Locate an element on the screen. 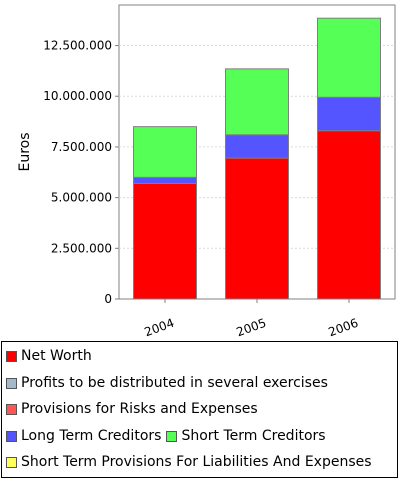 The height and width of the screenshot is (480, 400). legend-row: Net Worth is located at coordinates (49, 356).